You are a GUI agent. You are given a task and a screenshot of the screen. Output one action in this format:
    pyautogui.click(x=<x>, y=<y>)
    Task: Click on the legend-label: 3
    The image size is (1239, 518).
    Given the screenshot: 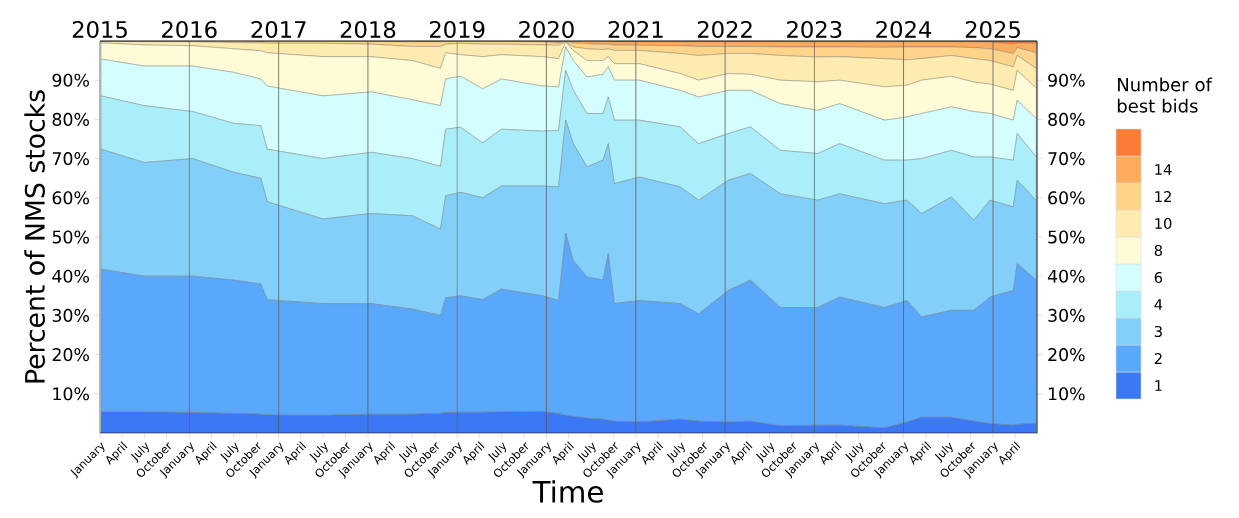 What is the action you would take?
    pyautogui.click(x=1158, y=331)
    